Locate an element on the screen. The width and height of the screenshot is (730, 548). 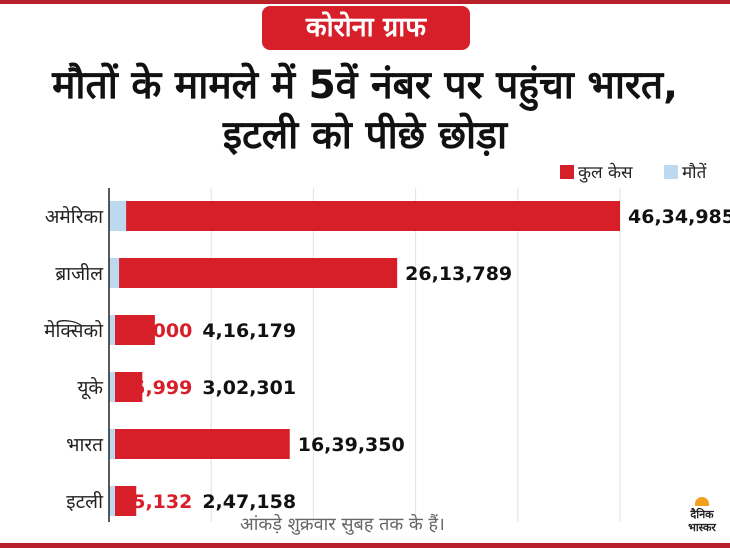
legend-swatch-deaths is located at coordinates (671, 171).